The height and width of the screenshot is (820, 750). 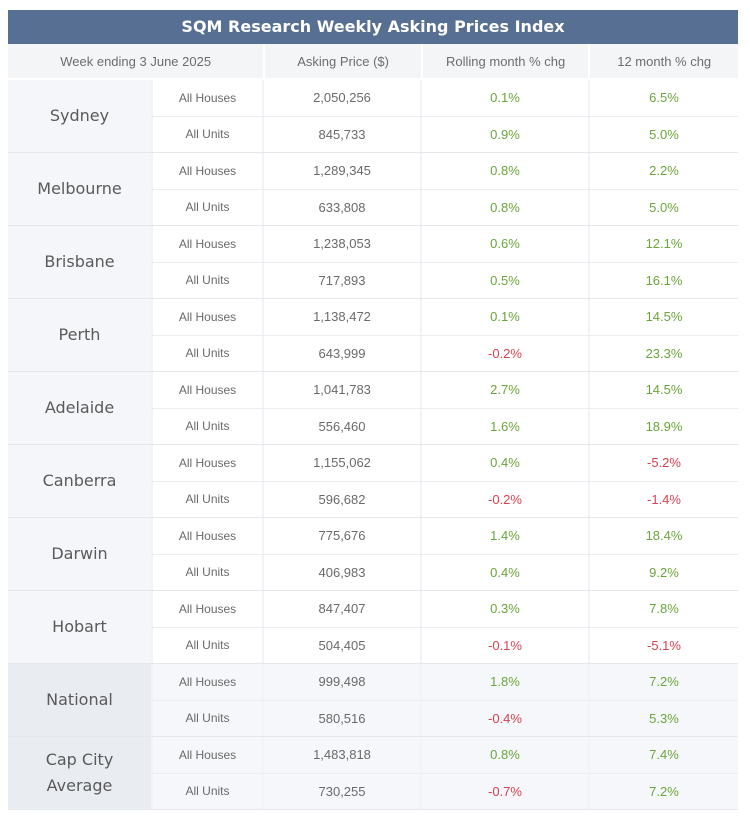 What do you see at coordinates (341, 317) in the screenshot?
I see `asking-price-cell: 1,138,472` at bounding box center [341, 317].